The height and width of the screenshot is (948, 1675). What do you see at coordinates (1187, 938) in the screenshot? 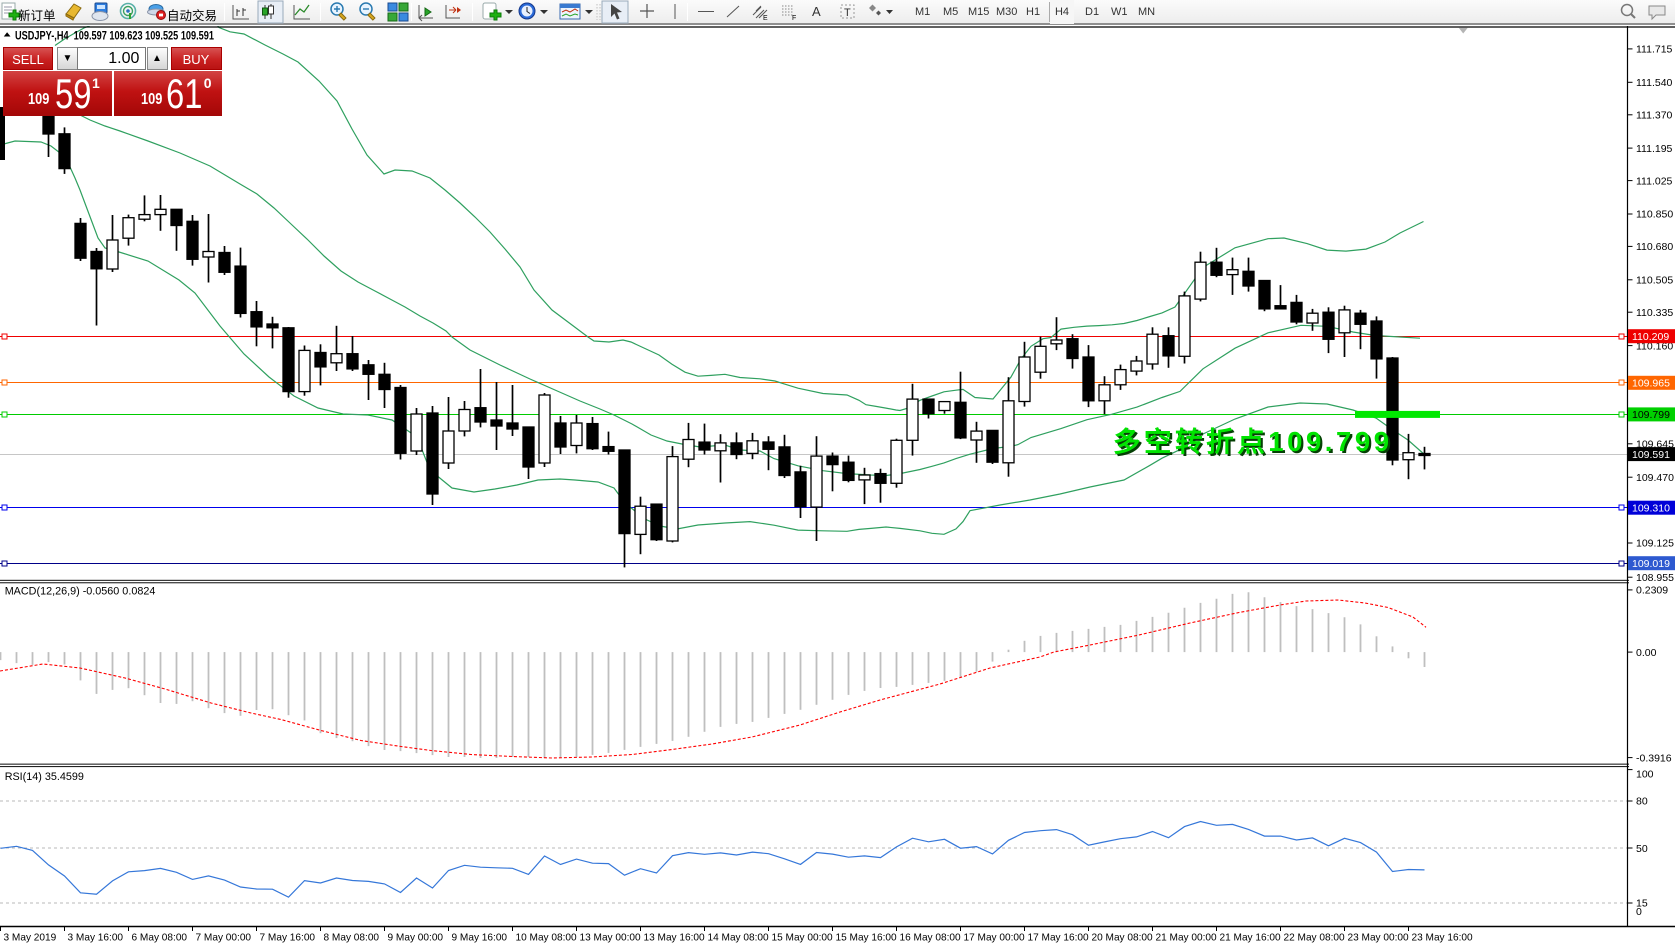
I see `svg-text: 21 May 00:00` at bounding box center [1187, 938].